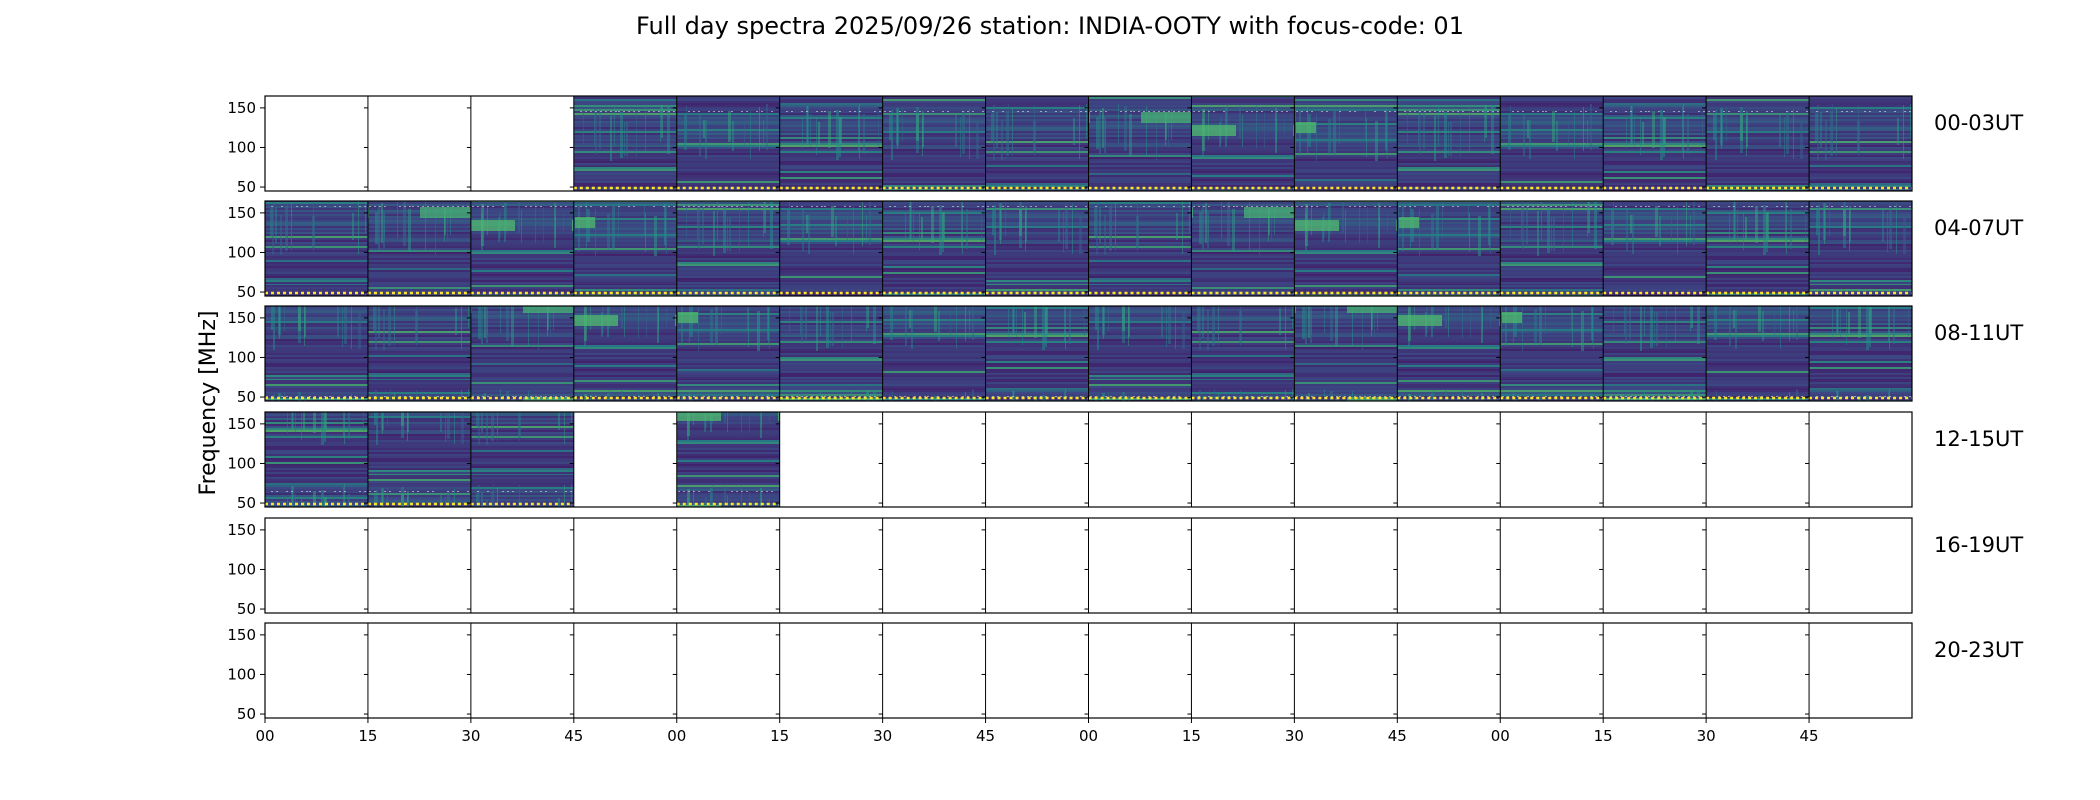 The width and height of the screenshot is (2100, 800). I want to click on spectra-row: 50 100 150 04-07UT, so click(1125, 250).